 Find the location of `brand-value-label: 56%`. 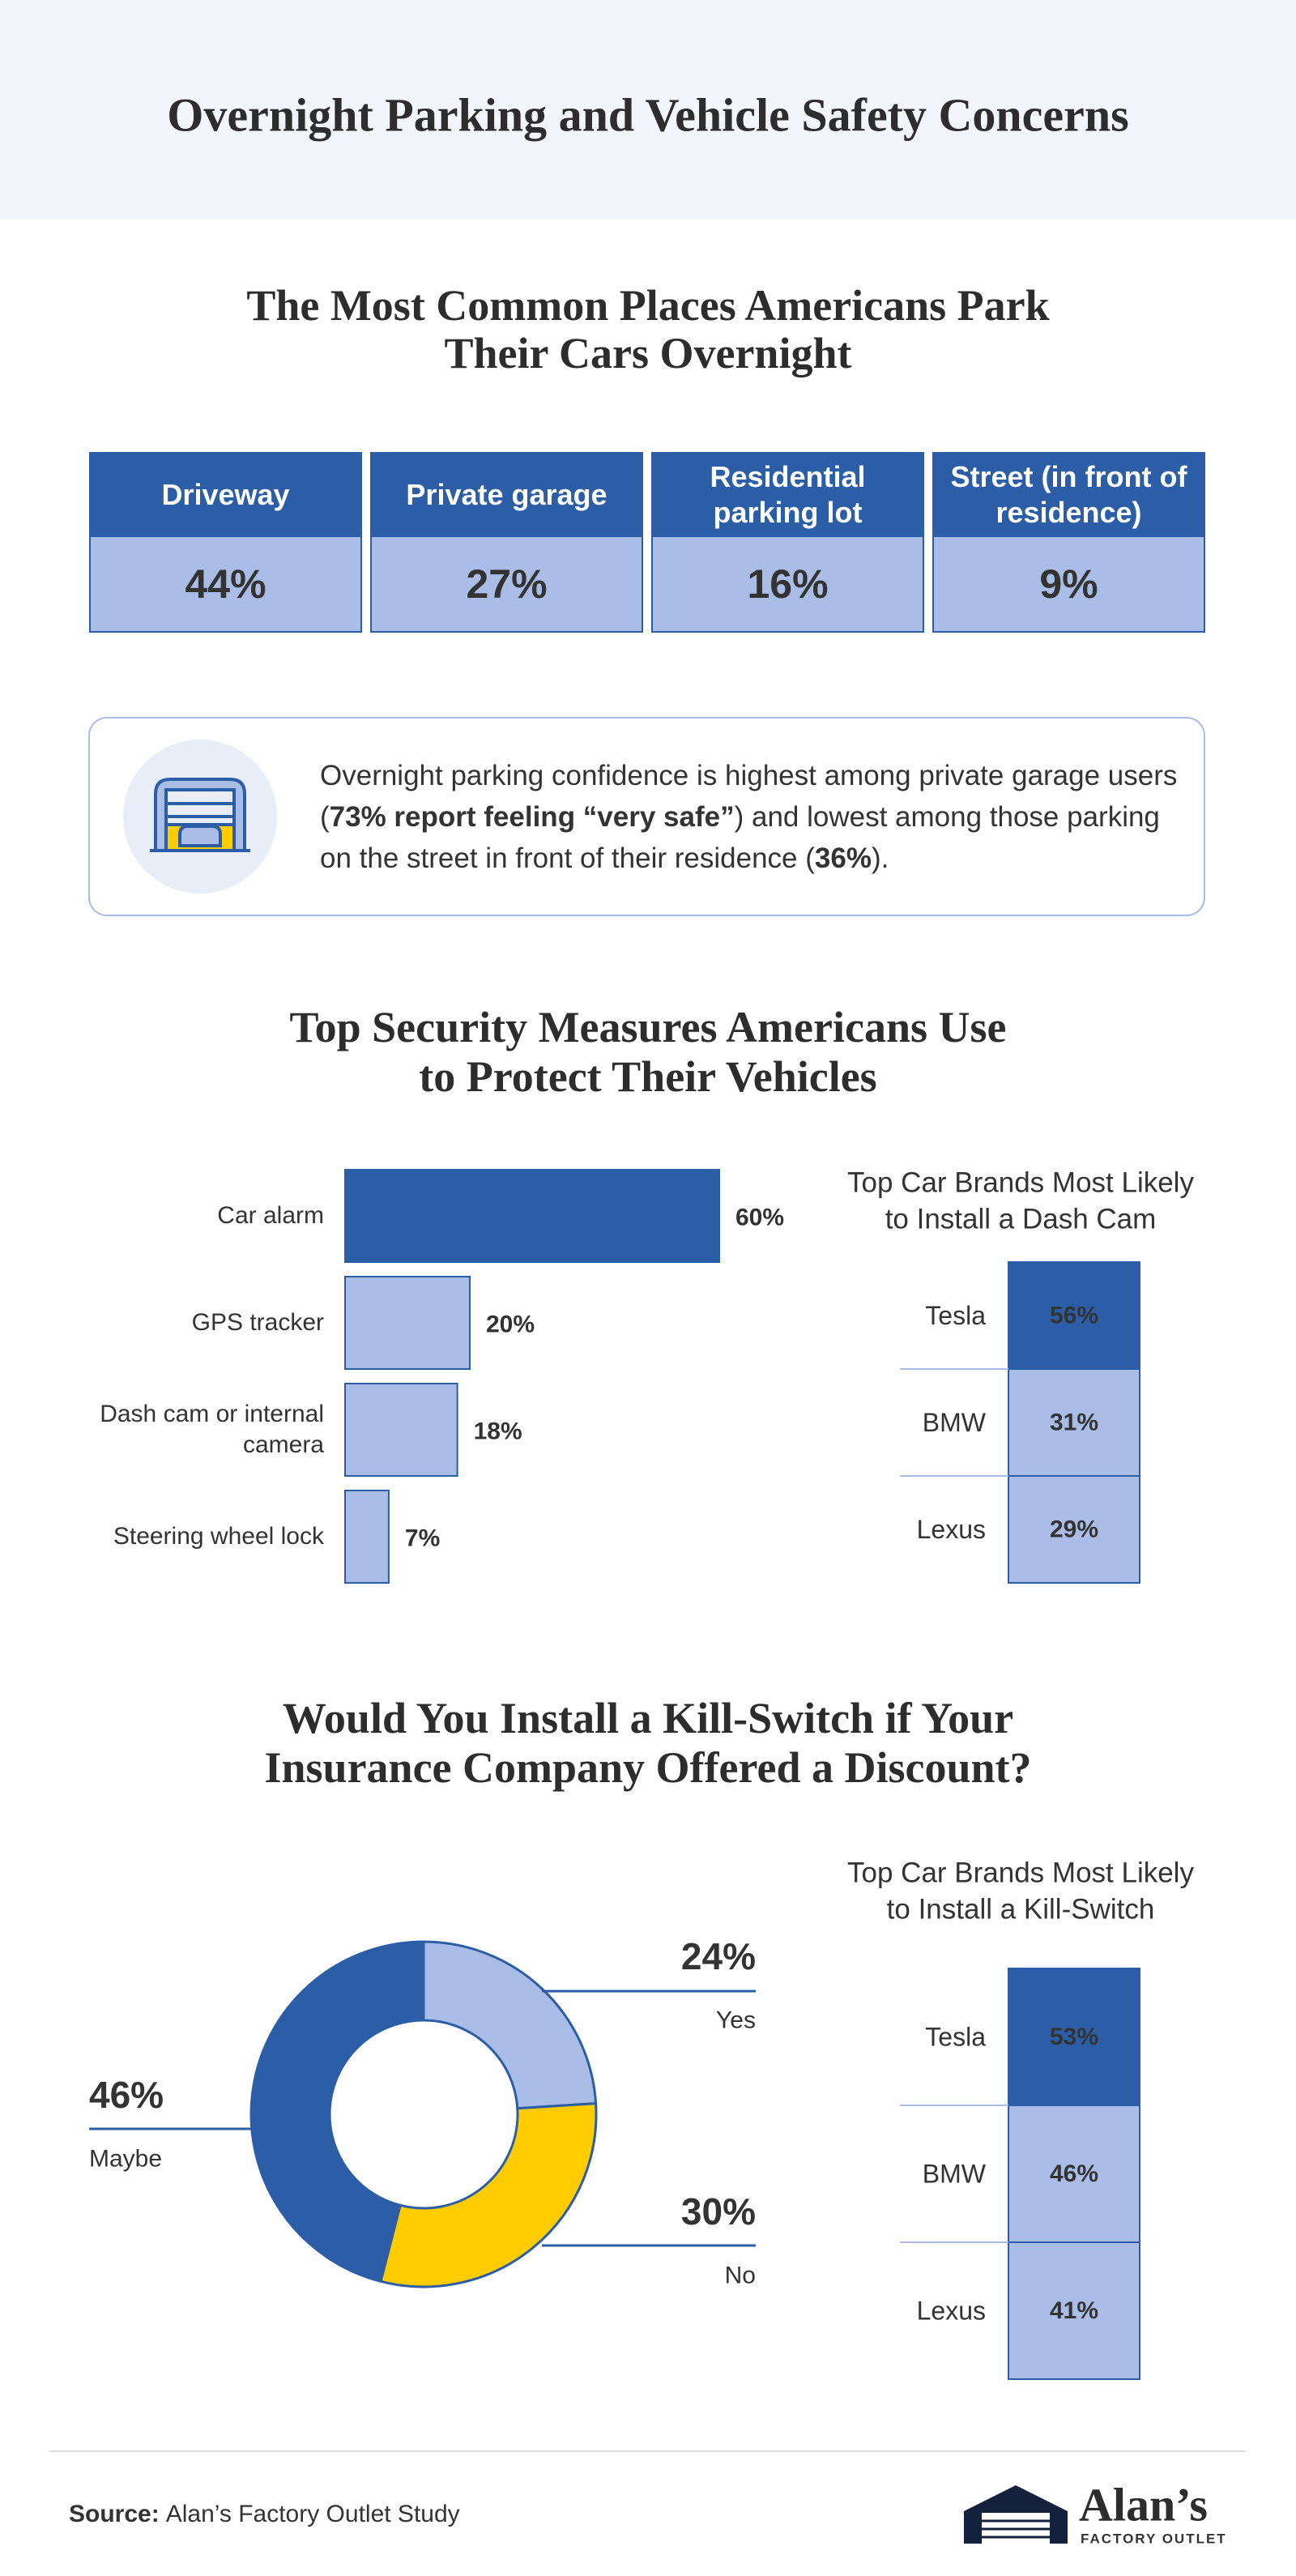

brand-value-label: 56% is located at coordinates (1074, 1316).